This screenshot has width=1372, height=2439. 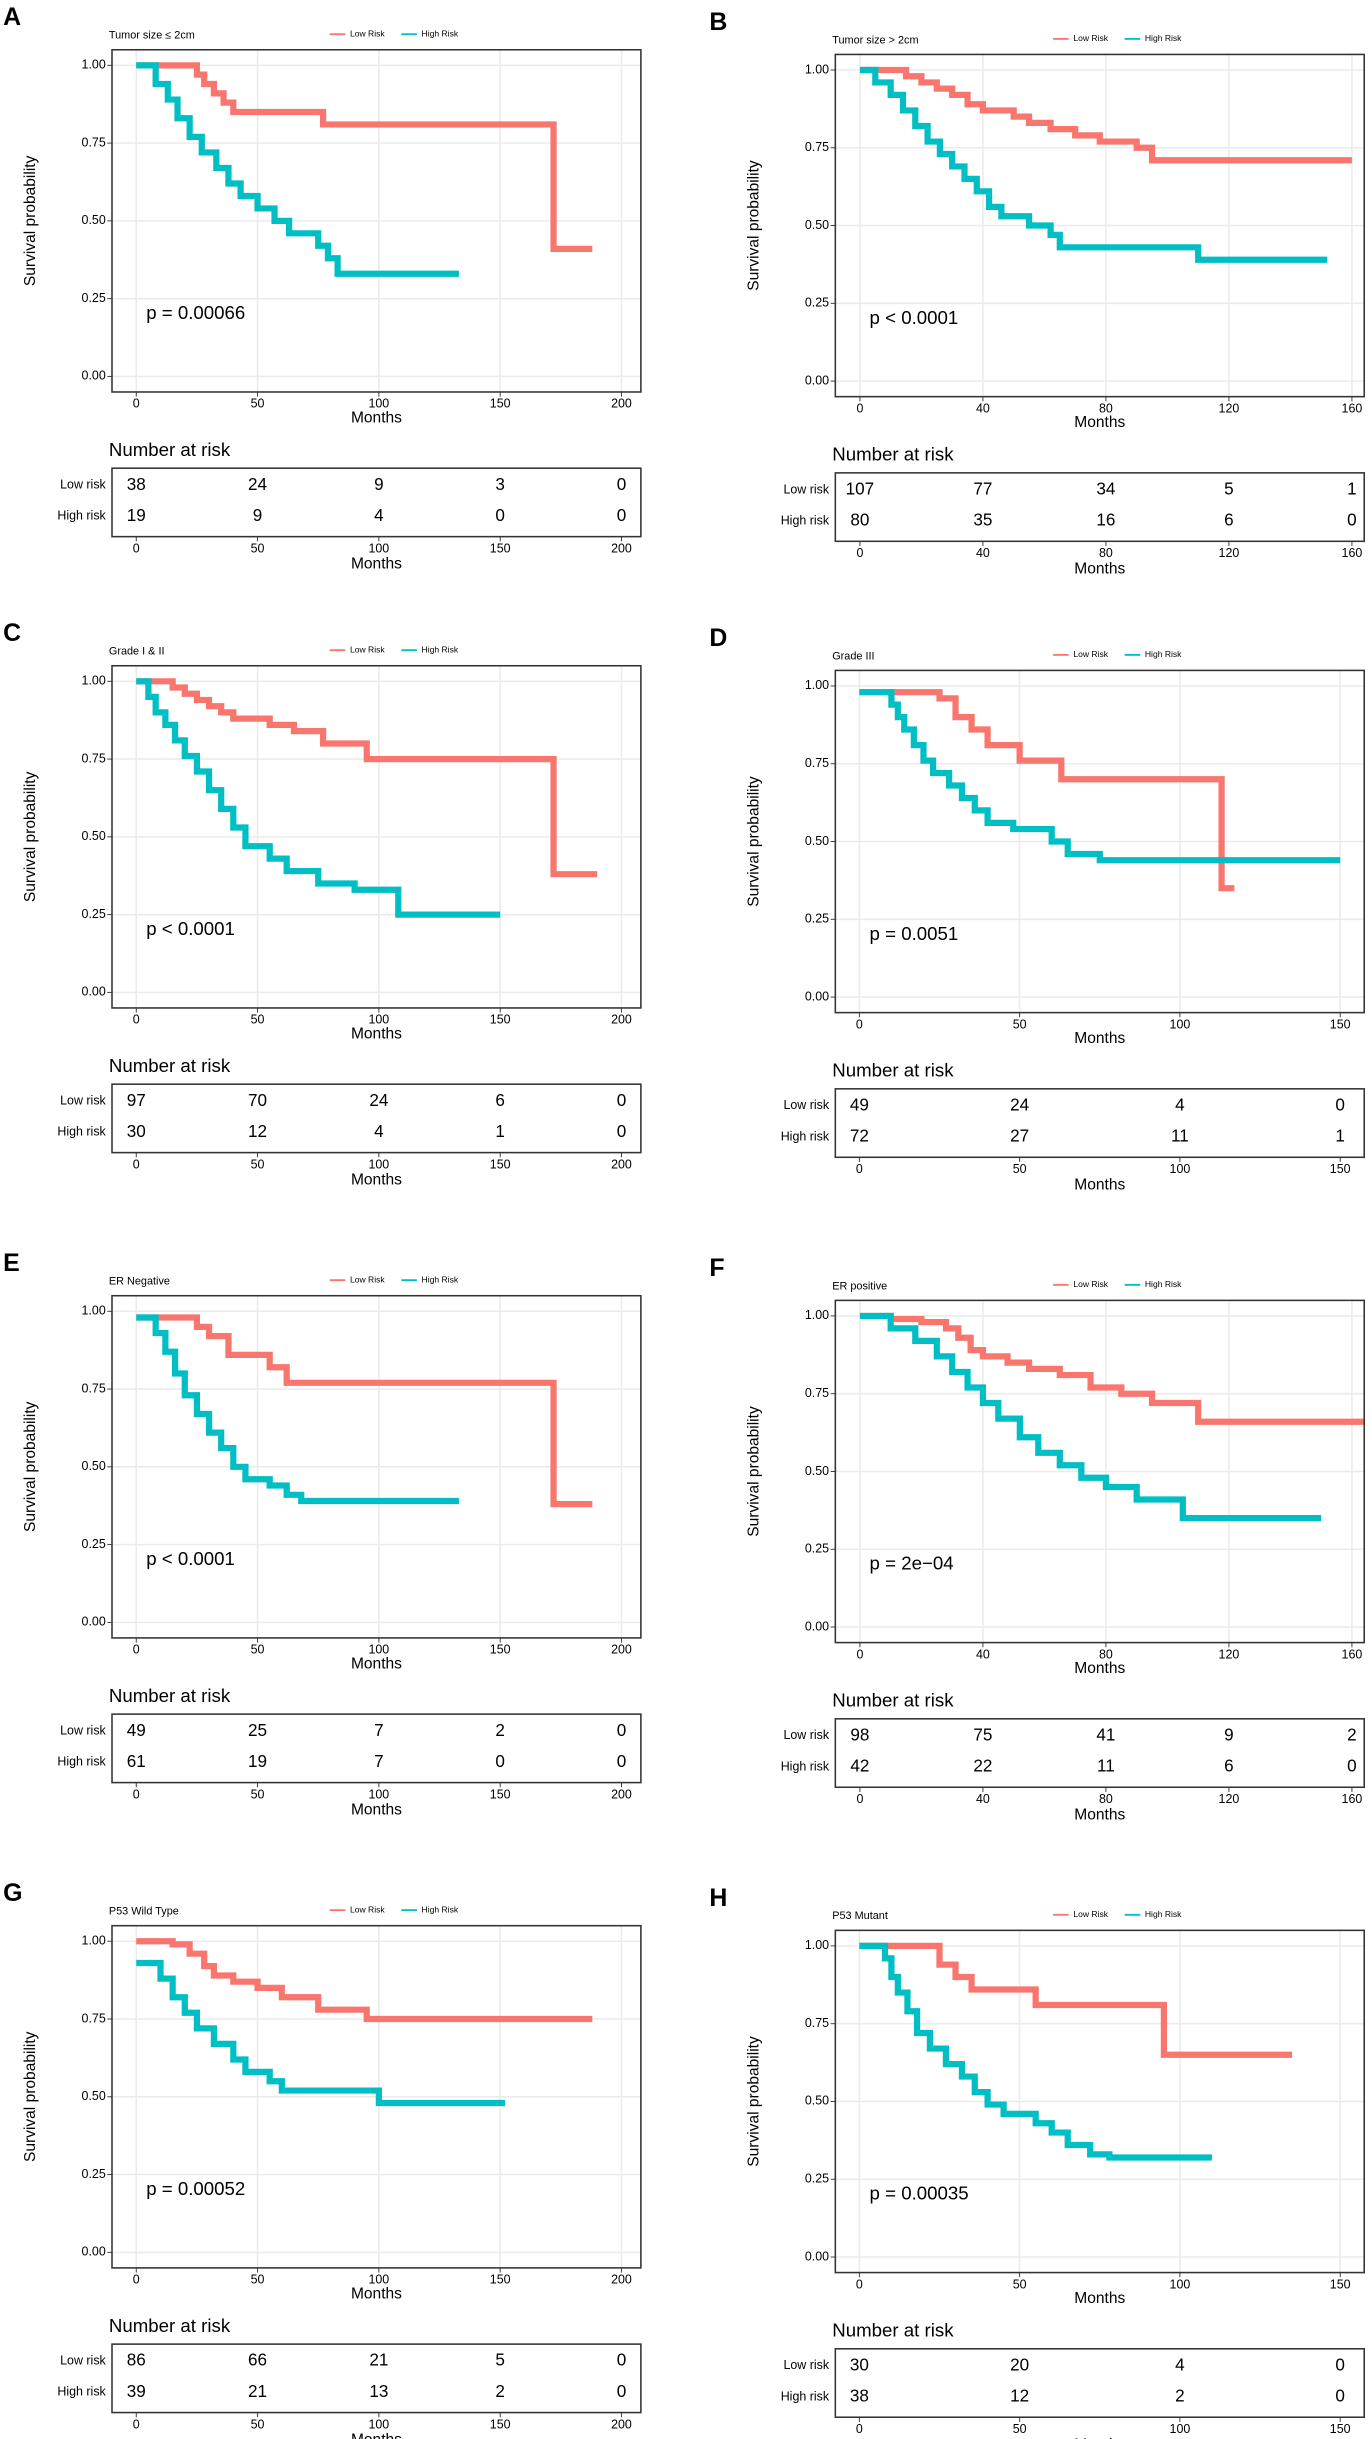 I want to click on x-tick-label: 200, so click(x=621, y=404).